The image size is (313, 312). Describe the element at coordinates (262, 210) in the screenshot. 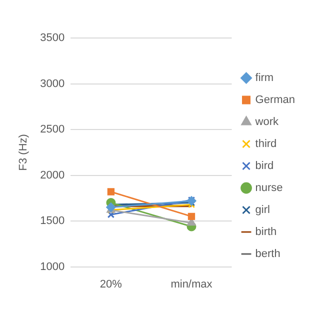

I see `legend-label: girl` at that location.